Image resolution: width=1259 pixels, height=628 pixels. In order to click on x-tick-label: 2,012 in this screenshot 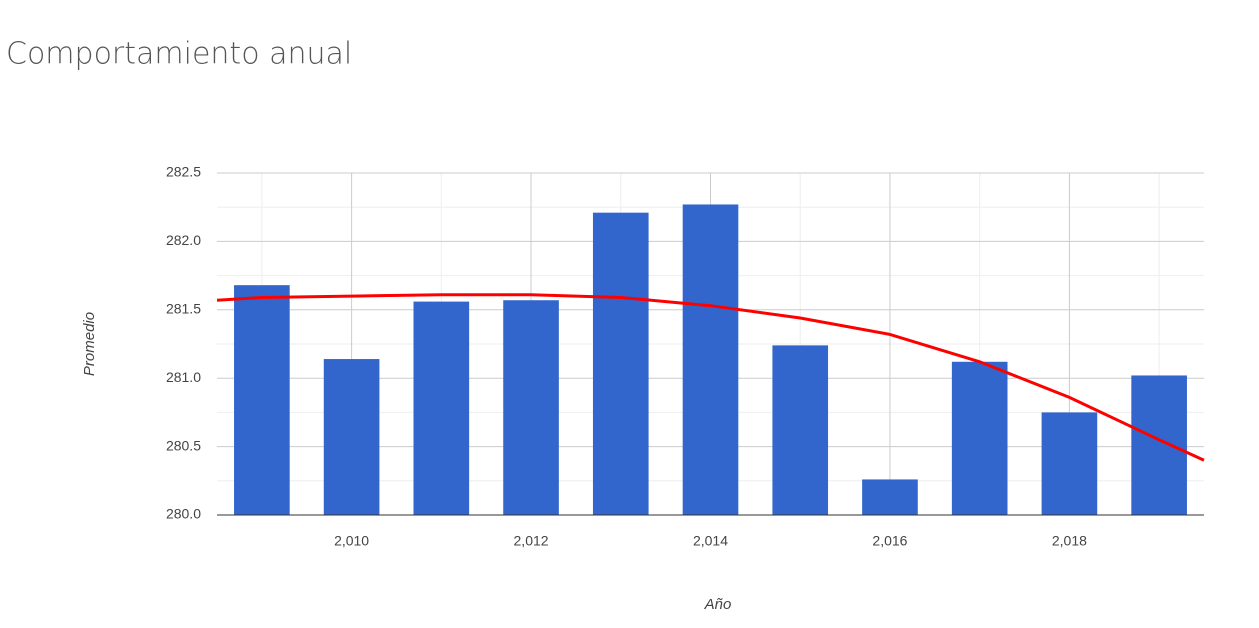, I will do `click(531, 541)`.